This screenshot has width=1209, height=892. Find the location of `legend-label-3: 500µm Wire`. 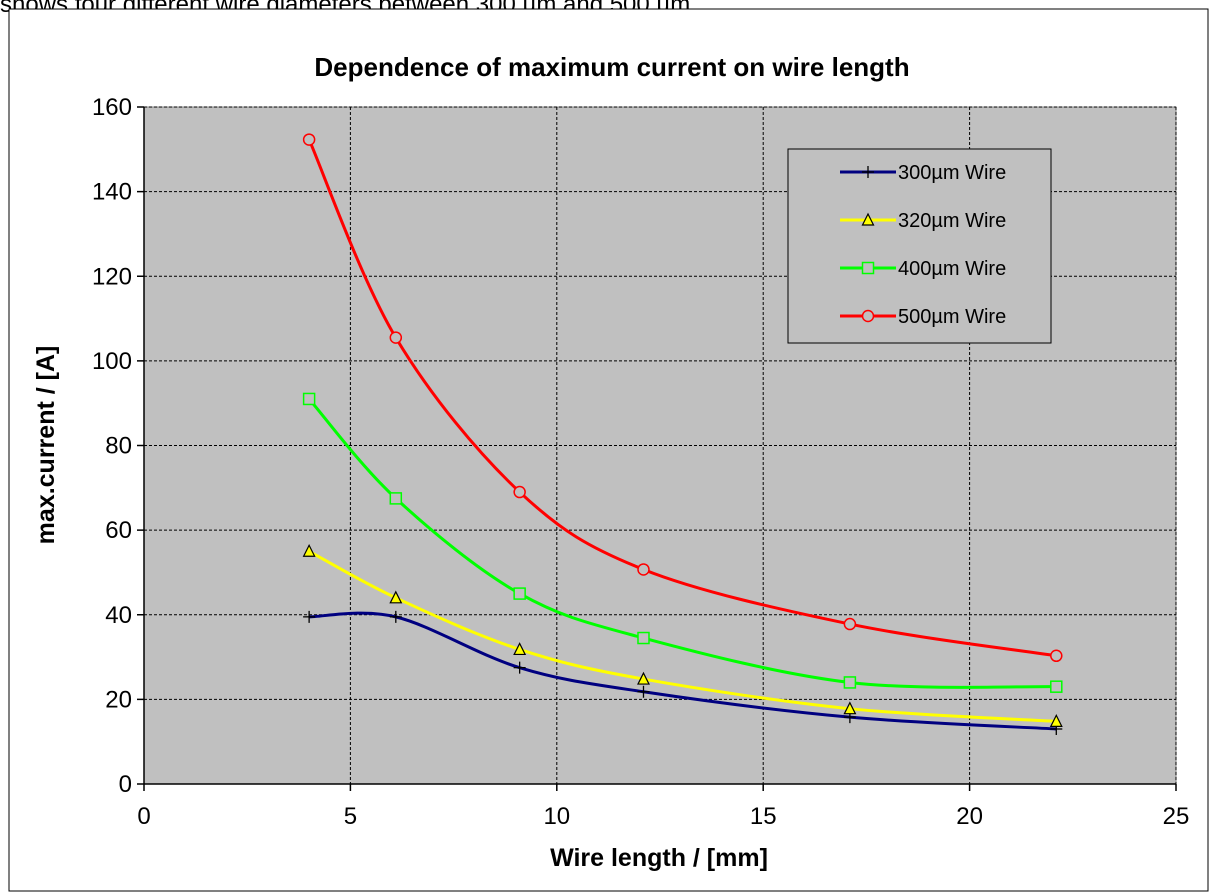

legend-label-3: 500µm Wire is located at coordinates (952, 317).